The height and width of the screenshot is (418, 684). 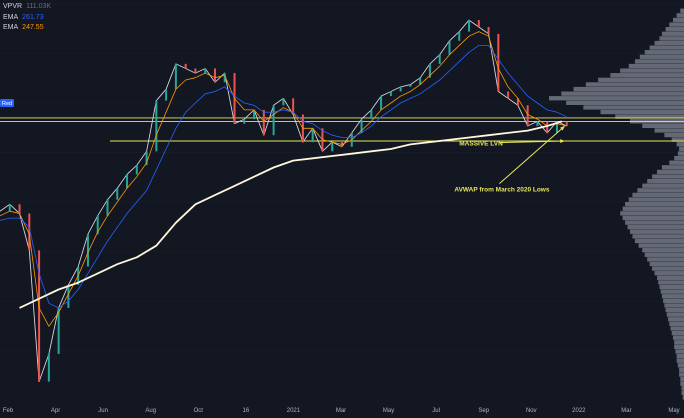 What do you see at coordinates (13, 6) in the screenshot?
I see `legend-item-name: VPVR` at bounding box center [13, 6].